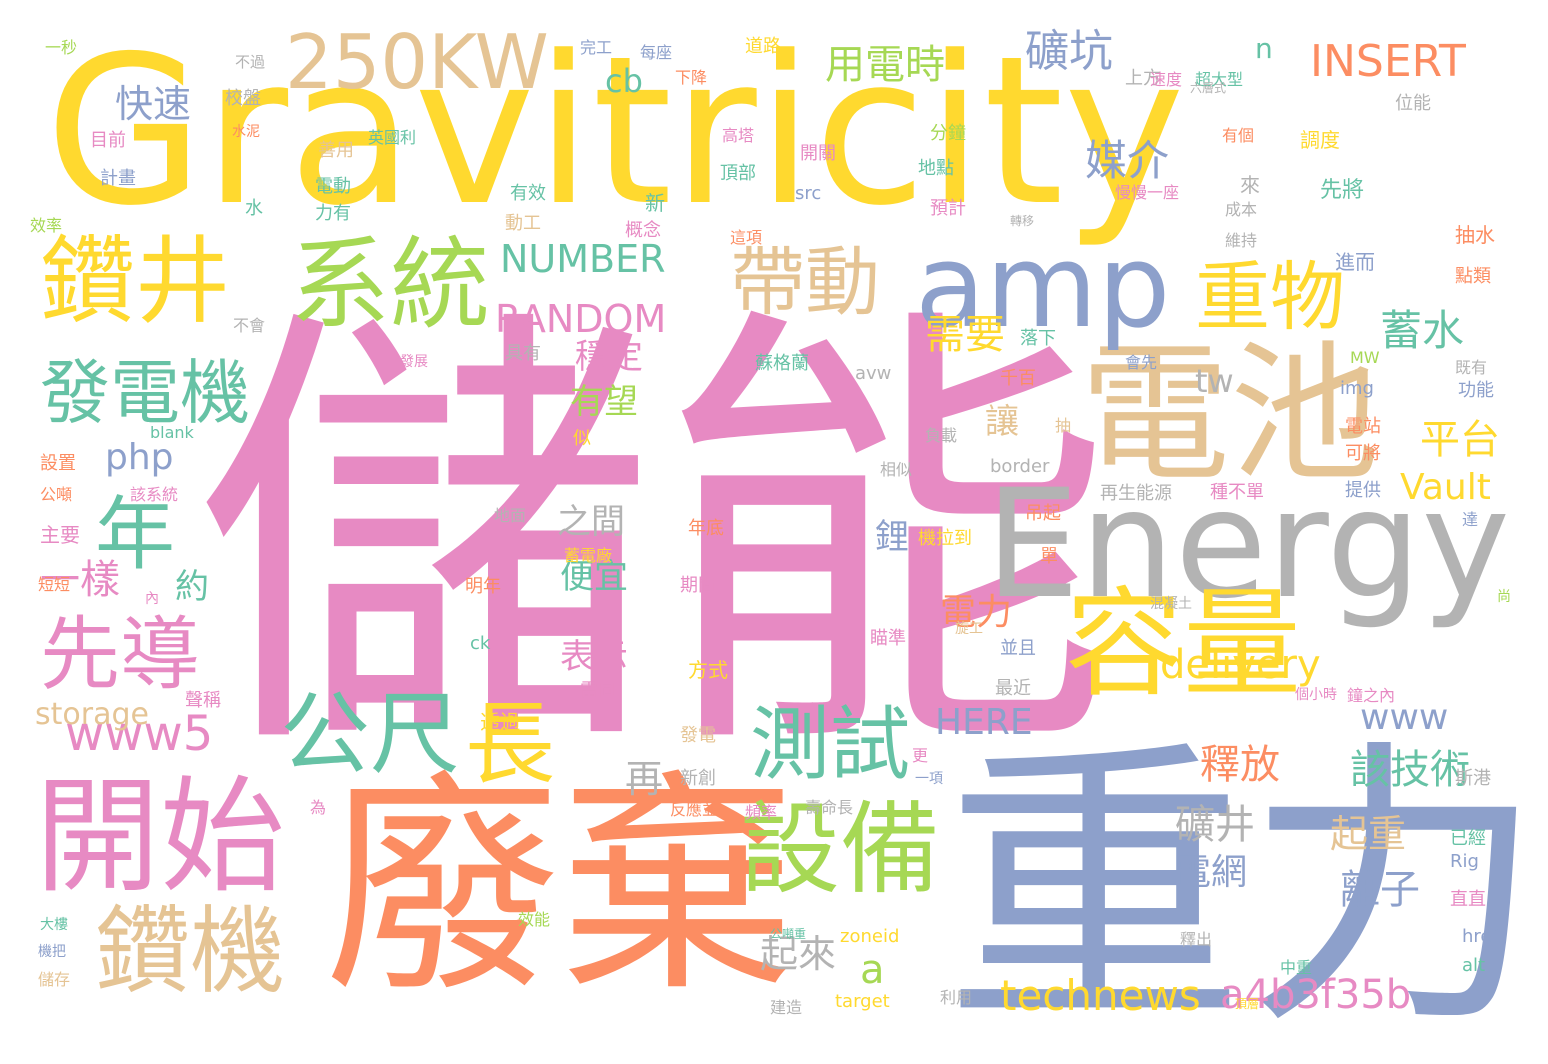 The width and height of the screenshot is (1548, 1064). I want to click on word-84: 善用, so click(336, 150).